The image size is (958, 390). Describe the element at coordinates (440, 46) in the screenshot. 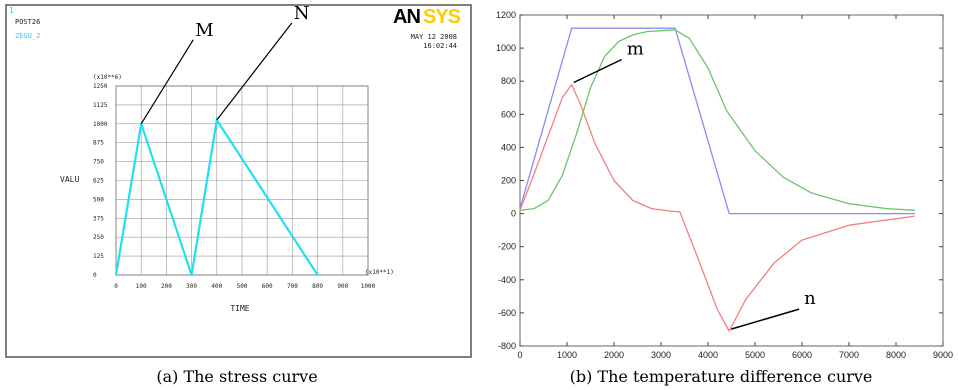

I see `time-label: 16:02:44` at that location.